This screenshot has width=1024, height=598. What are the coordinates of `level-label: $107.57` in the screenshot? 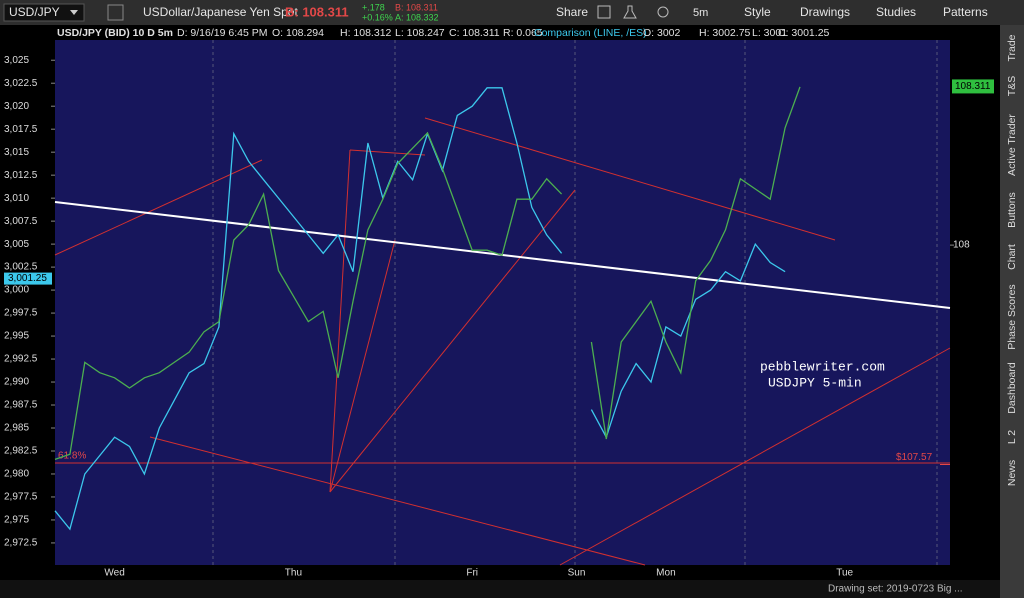 It's located at (914, 457).